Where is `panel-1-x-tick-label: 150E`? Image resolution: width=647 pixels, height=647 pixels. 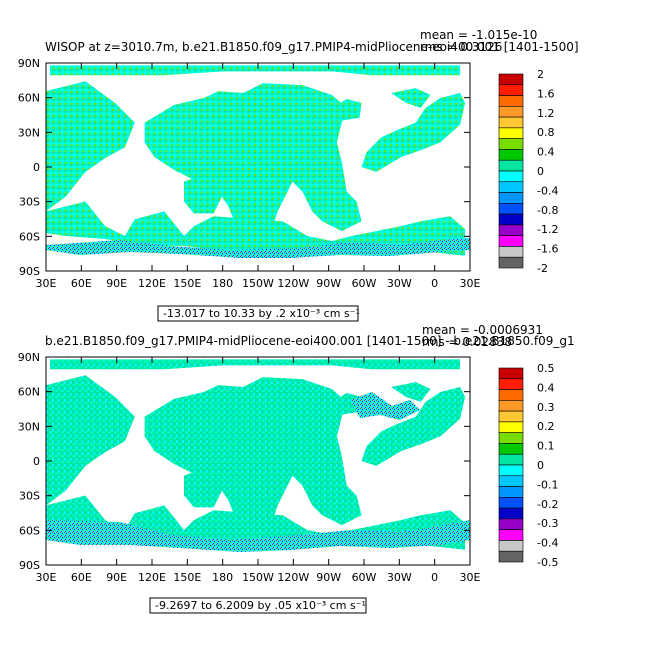
panel-1-x-tick-label: 150E is located at coordinates (187, 283).